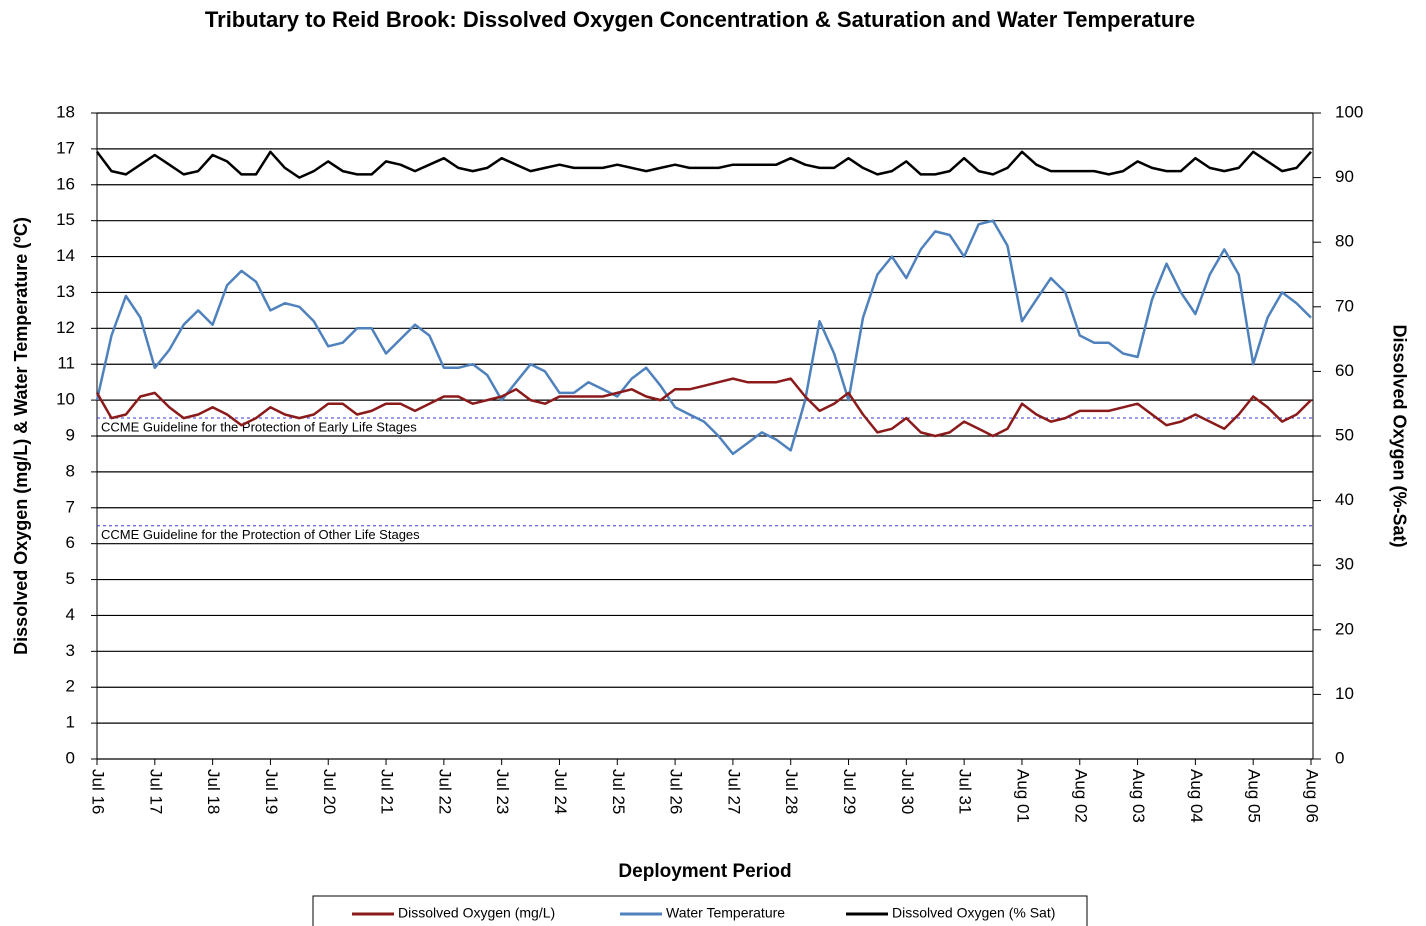  I want to click on y-tick-label: 2, so click(70, 686).